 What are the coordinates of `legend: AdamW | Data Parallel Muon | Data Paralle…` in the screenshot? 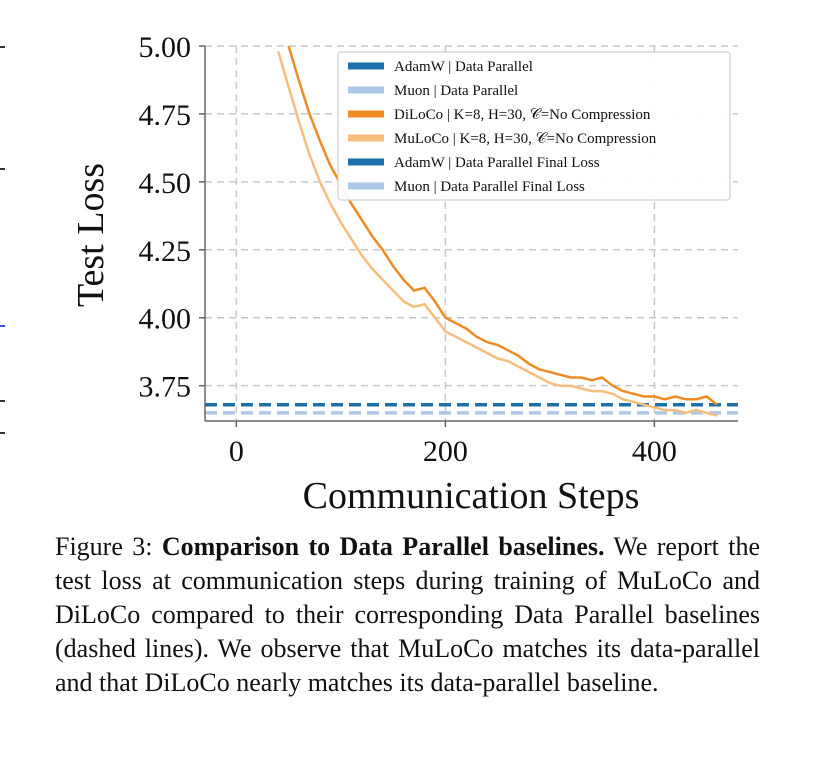 It's located at (534, 126).